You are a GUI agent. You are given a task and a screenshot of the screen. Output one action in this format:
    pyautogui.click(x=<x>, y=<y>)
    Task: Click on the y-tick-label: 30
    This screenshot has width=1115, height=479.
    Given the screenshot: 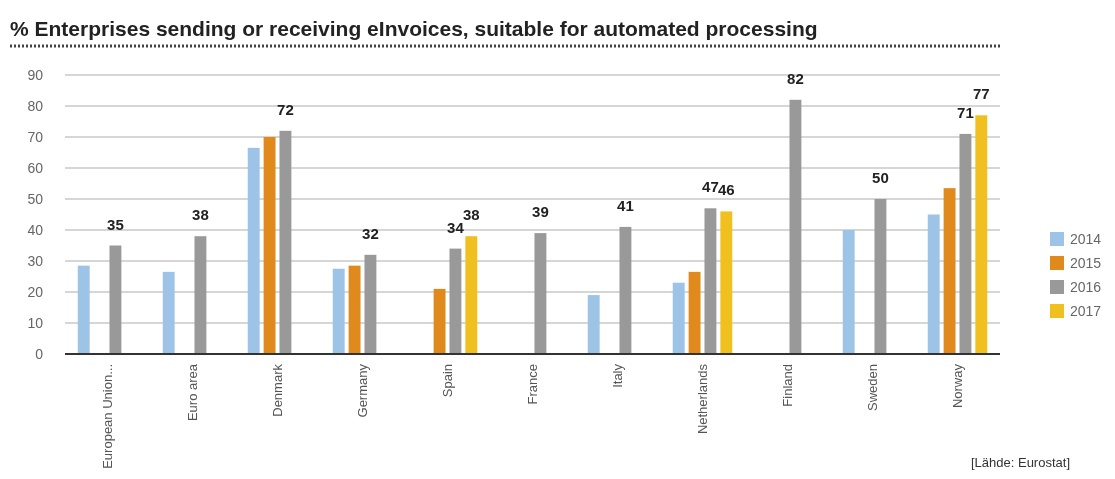 What is the action you would take?
    pyautogui.click(x=35, y=260)
    